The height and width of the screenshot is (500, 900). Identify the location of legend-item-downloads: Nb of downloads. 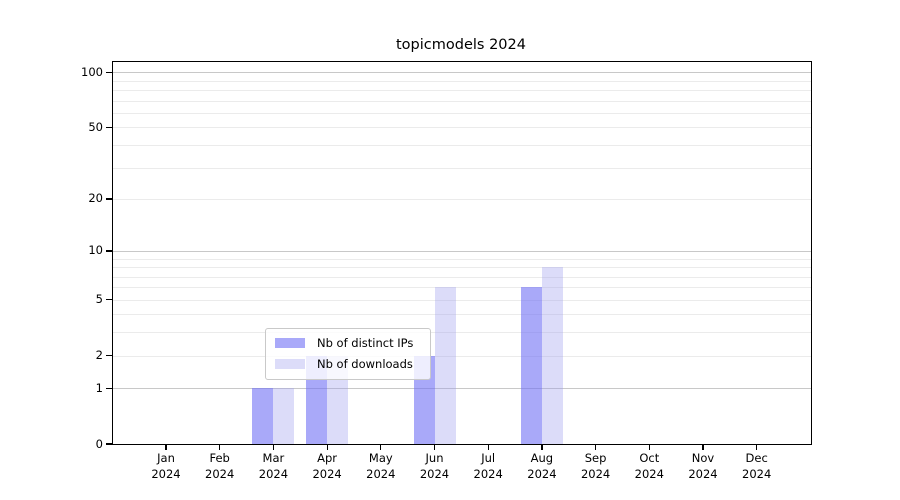
(348, 364).